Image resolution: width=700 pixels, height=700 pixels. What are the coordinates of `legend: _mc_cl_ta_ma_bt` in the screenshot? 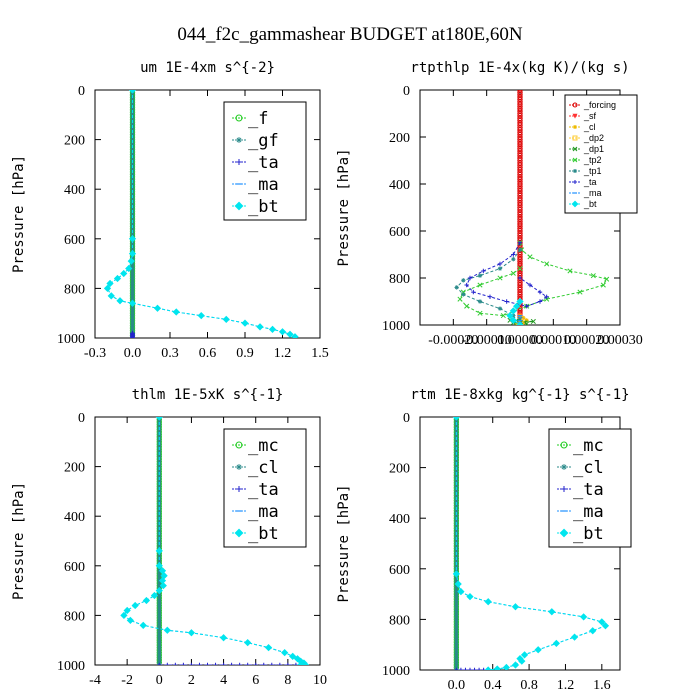 It's located at (265, 488).